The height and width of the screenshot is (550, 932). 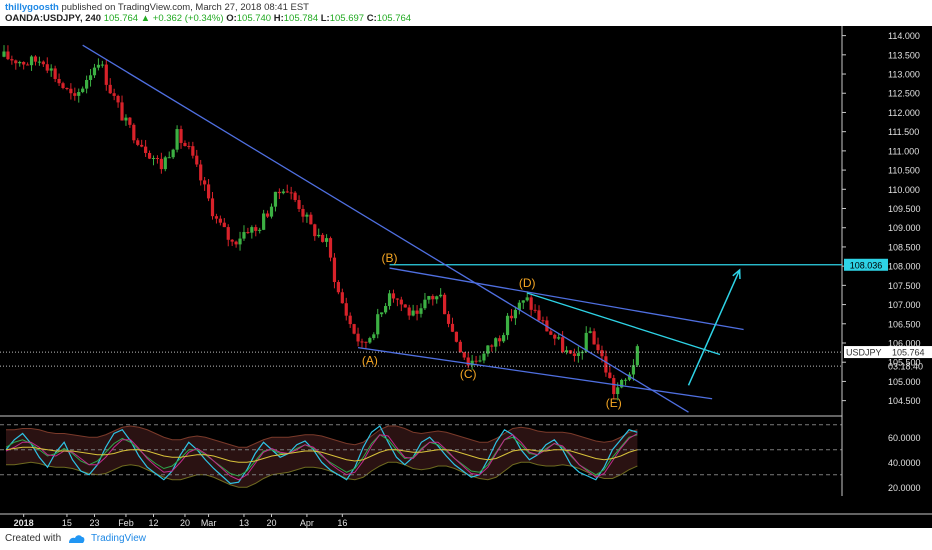 I want to click on current-price-value: 105.764, so click(x=908, y=353).